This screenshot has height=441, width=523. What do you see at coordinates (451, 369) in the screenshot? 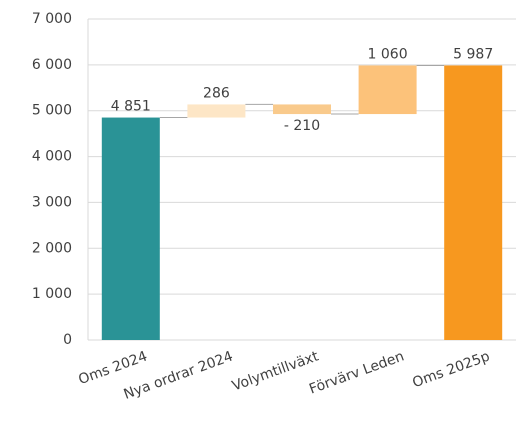
I see `x-tick-label: Oms 2025p` at bounding box center [451, 369].